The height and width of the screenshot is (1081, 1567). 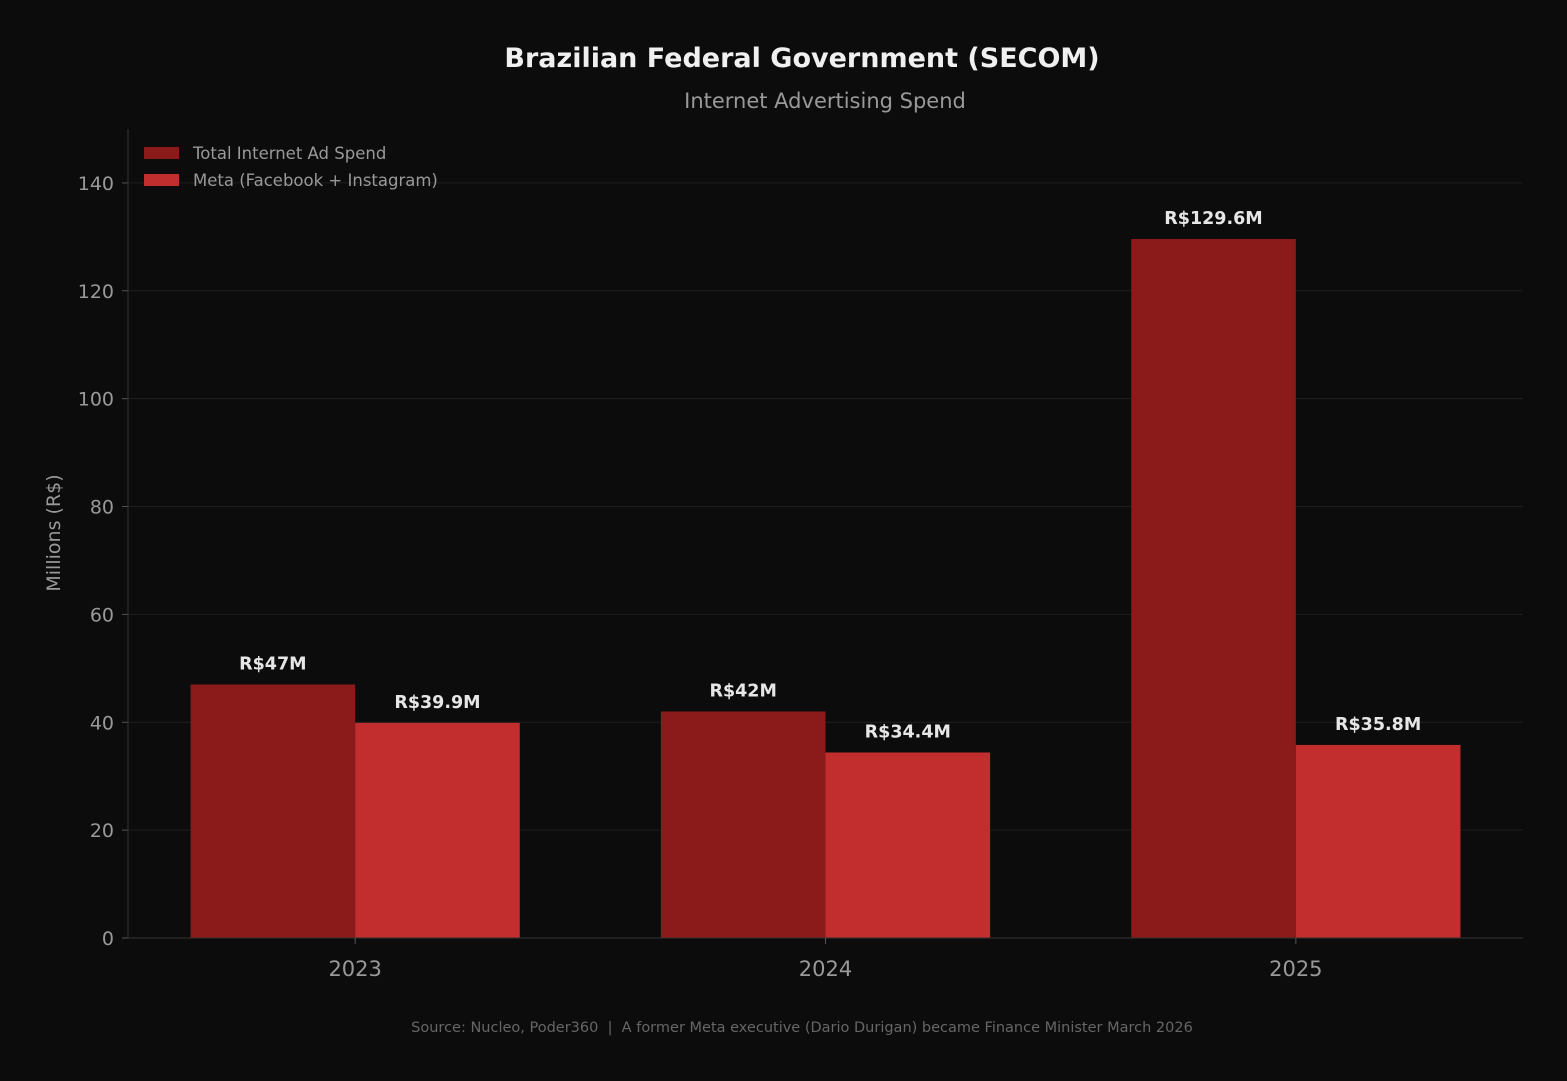 I want to click on x-tick-label: 2024, so click(x=825, y=969).